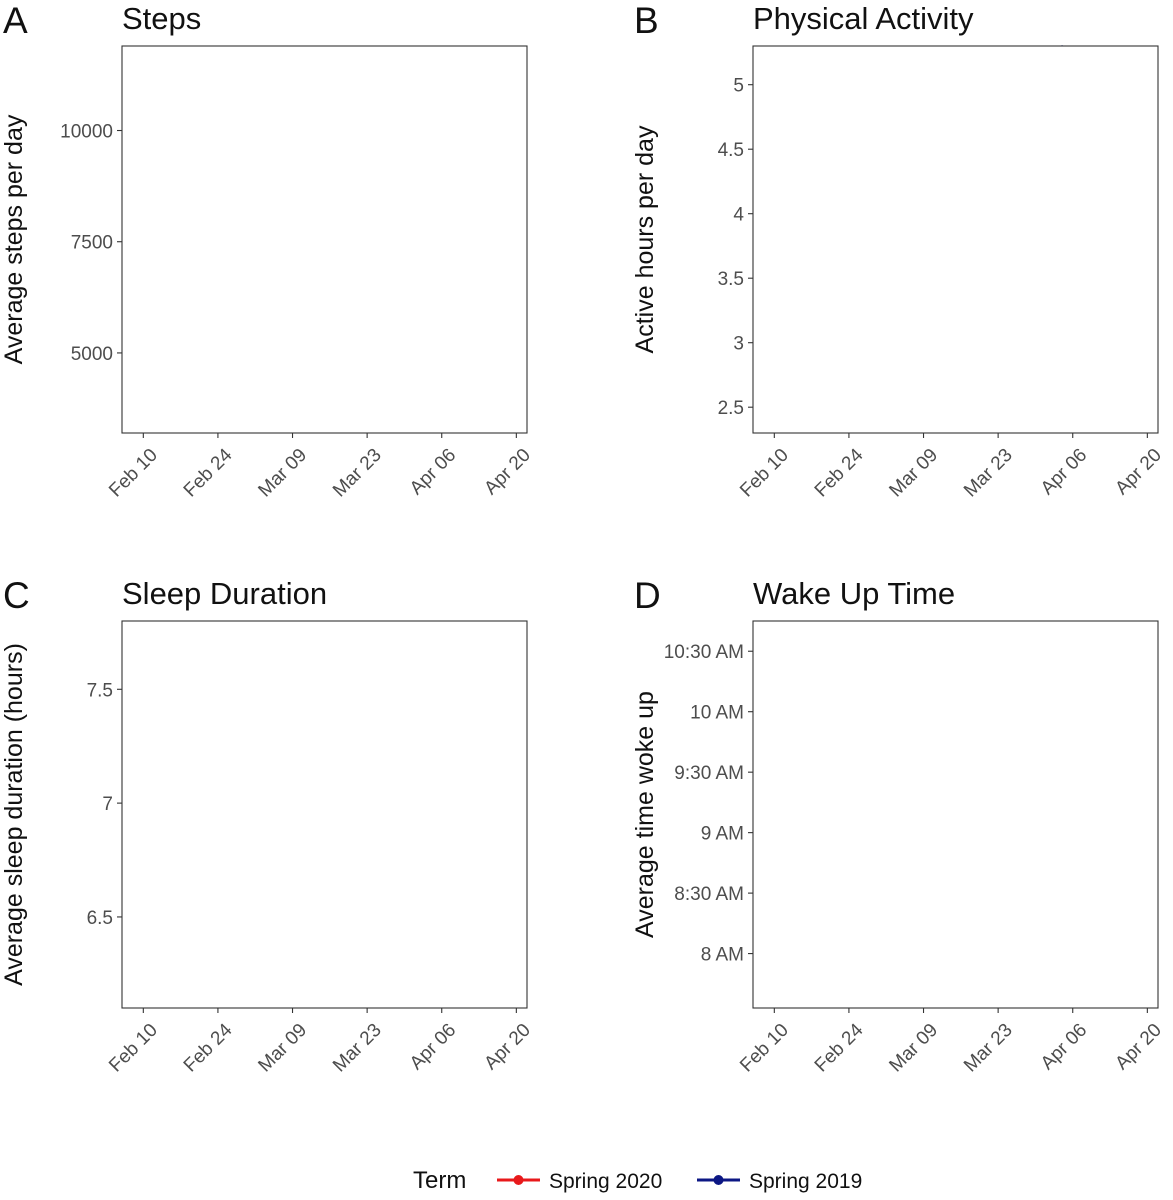  I want to click on y-tick-label-b-5: 5, so click(738, 86).